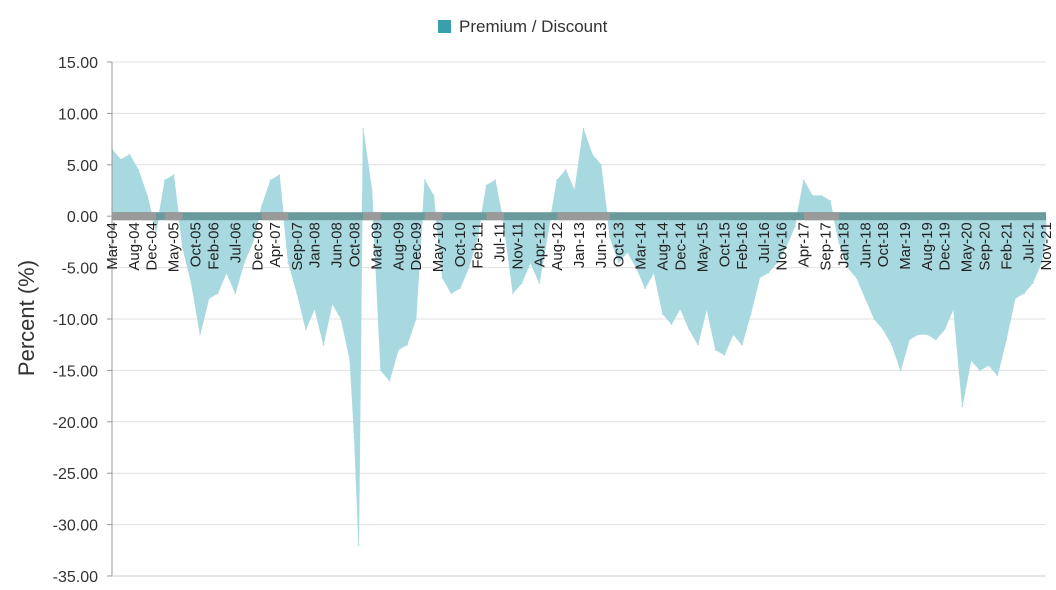 The width and height of the screenshot is (1056, 590). Describe the element at coordinates (297, 246) in the screenshot. I see `x-tick-label: Sep-07` at that location.